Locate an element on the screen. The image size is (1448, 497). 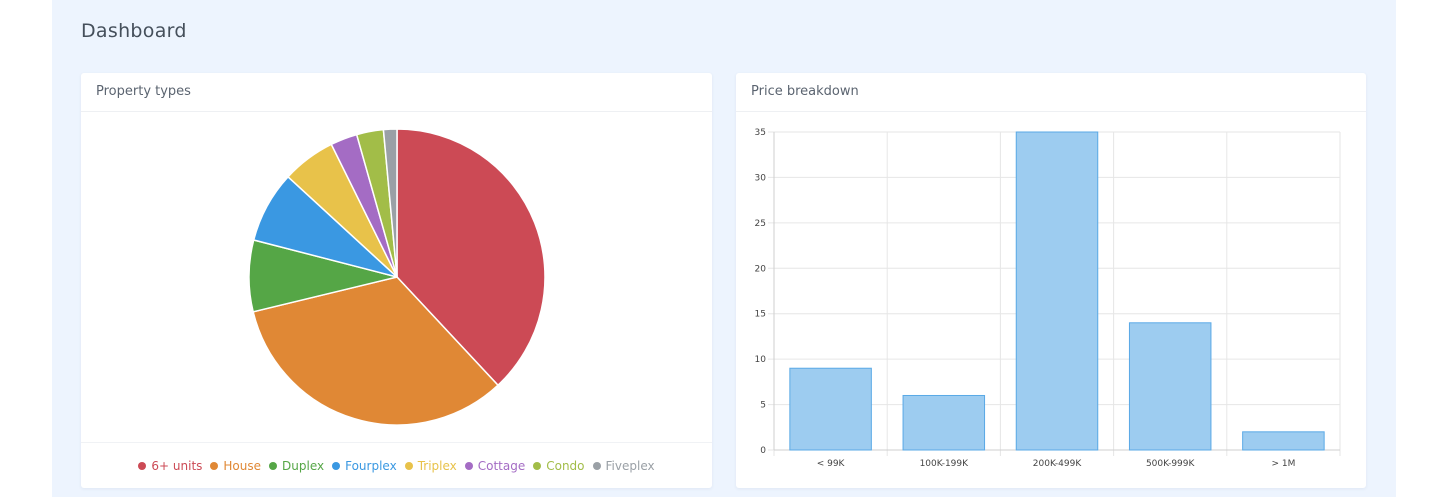
pie-slice-house is located at coordinates (376, 351).